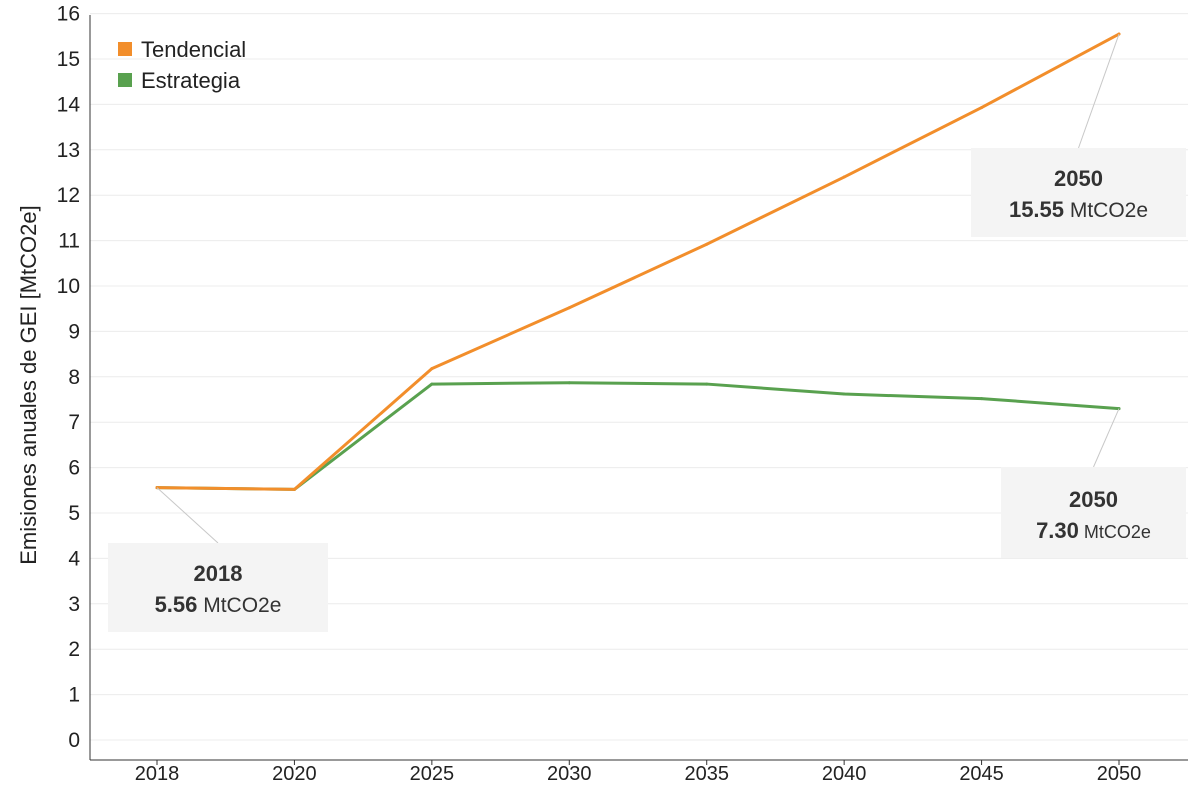  What do you see at coordinates (74, 740) in the screenshot?
I see `y-tick-label: 0` at bounding box center [74, 740].